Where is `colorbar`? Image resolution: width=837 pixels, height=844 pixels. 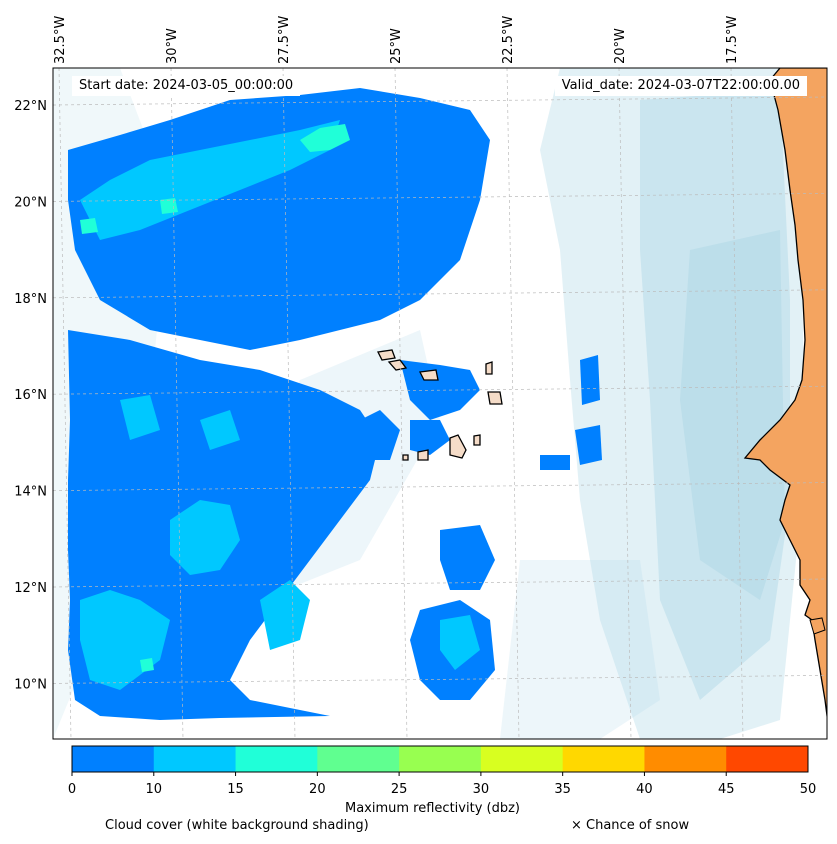
colorbar is located at coordinates (440, 761).